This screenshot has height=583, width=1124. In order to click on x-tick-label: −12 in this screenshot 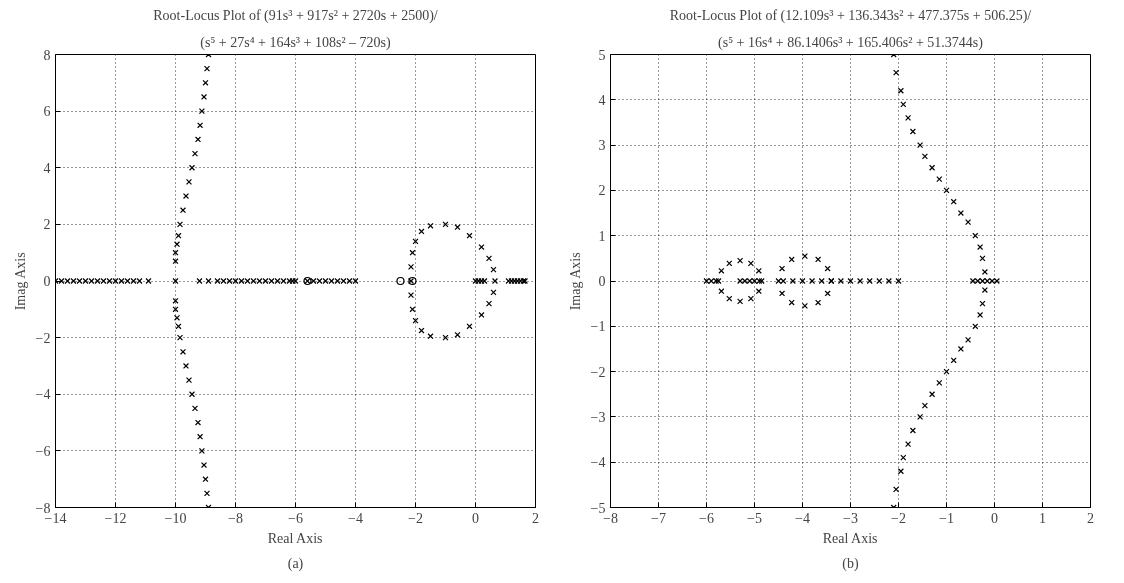, I will do `click(115, 518)`.